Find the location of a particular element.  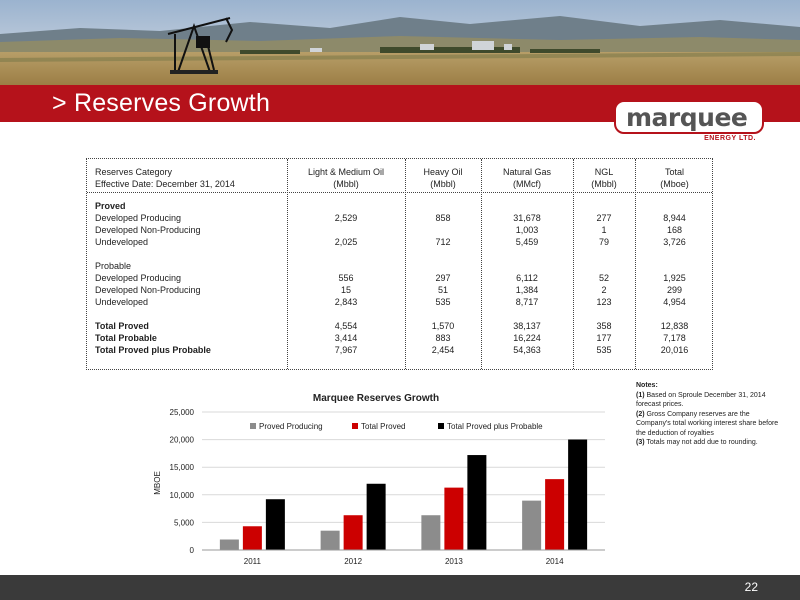

header-heavy-oil-unit: (Mbbl) is located at coordinates (443, 184).